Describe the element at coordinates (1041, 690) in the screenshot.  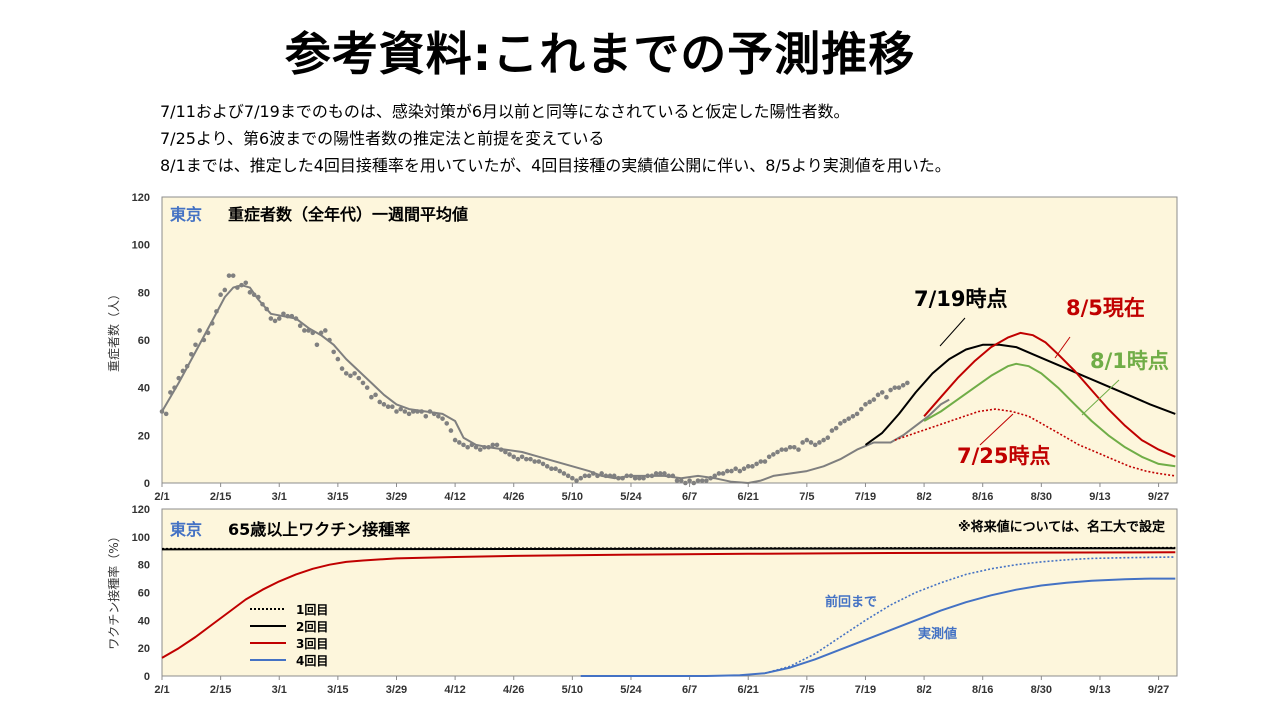
I see `x-tick-label: 8/30` at that location.